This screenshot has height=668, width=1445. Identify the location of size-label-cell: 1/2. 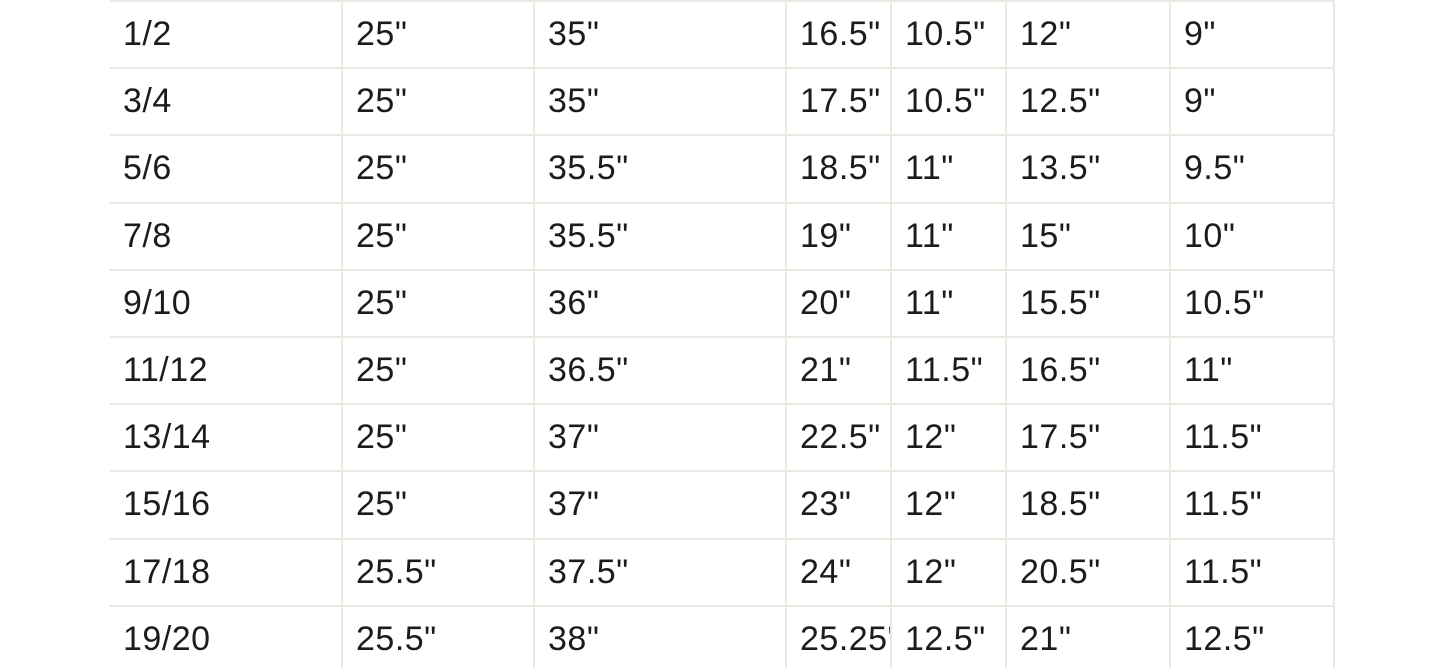
(226, 35).